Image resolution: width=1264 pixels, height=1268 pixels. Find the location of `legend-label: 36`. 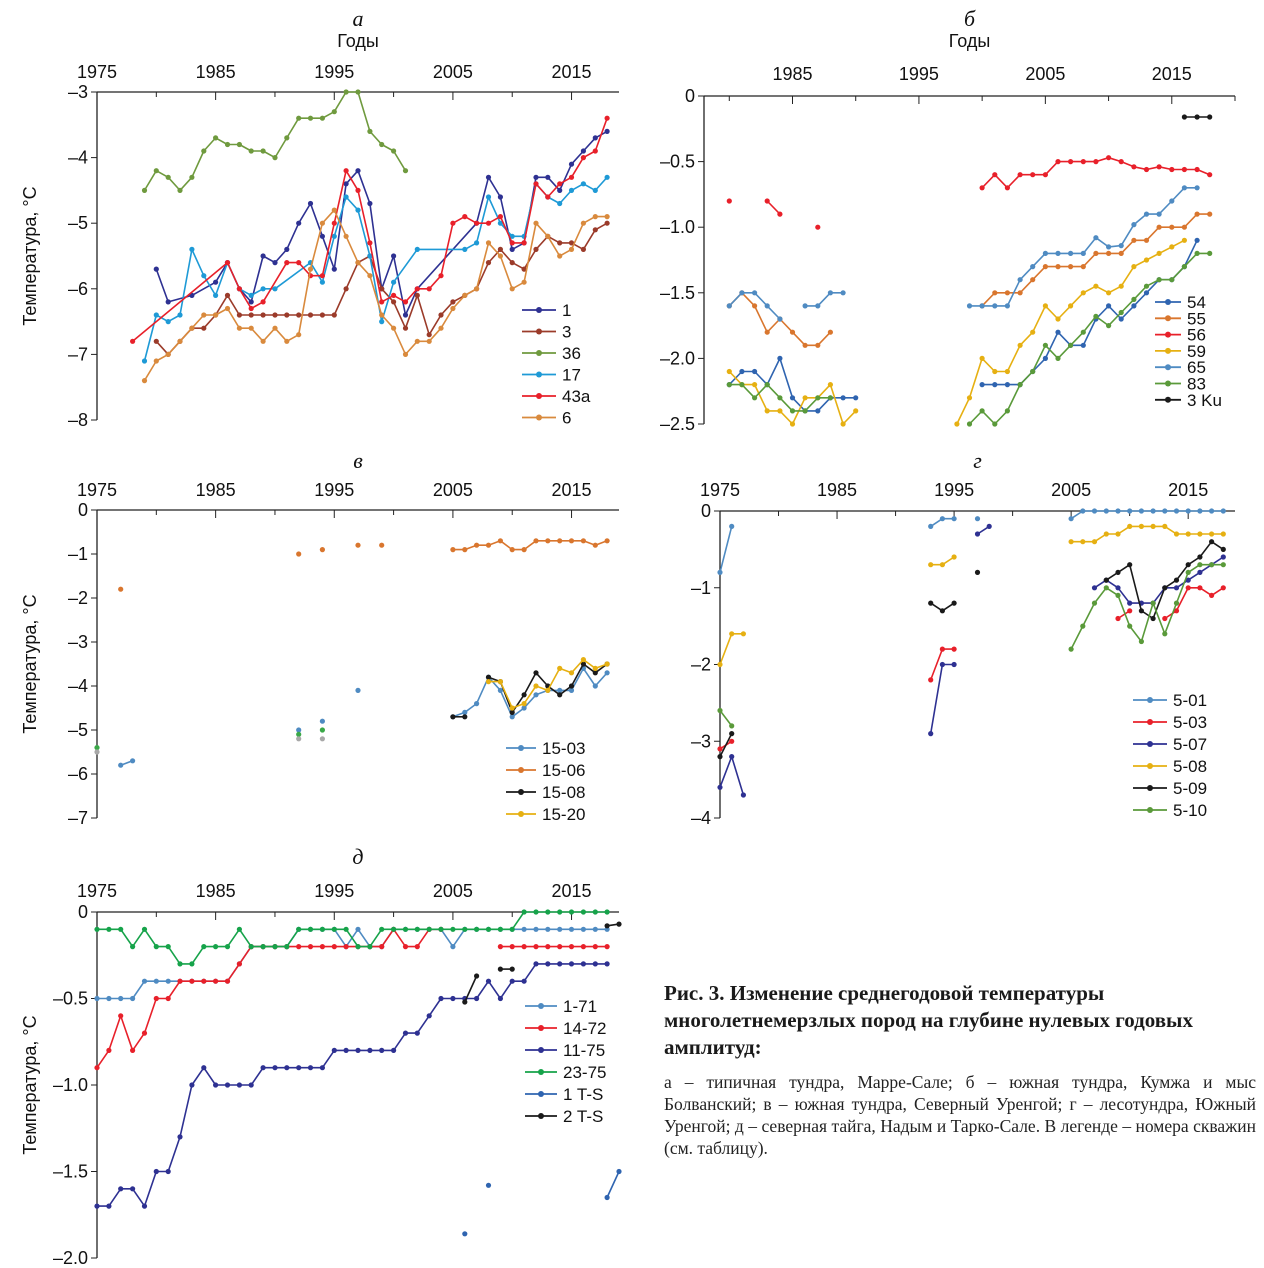

legend-label: 36 is located at coordinates (571, 353).